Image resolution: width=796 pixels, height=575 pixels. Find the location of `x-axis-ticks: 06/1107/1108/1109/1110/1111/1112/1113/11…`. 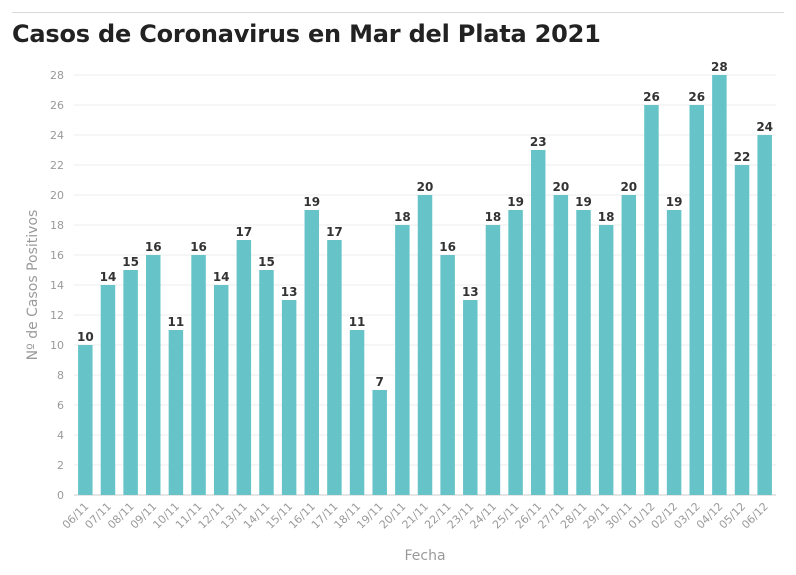

x-axis-ticks: 06/1107/1108/1109/1110/1111/1112/1113/11… is located at coordinates (415, 516).